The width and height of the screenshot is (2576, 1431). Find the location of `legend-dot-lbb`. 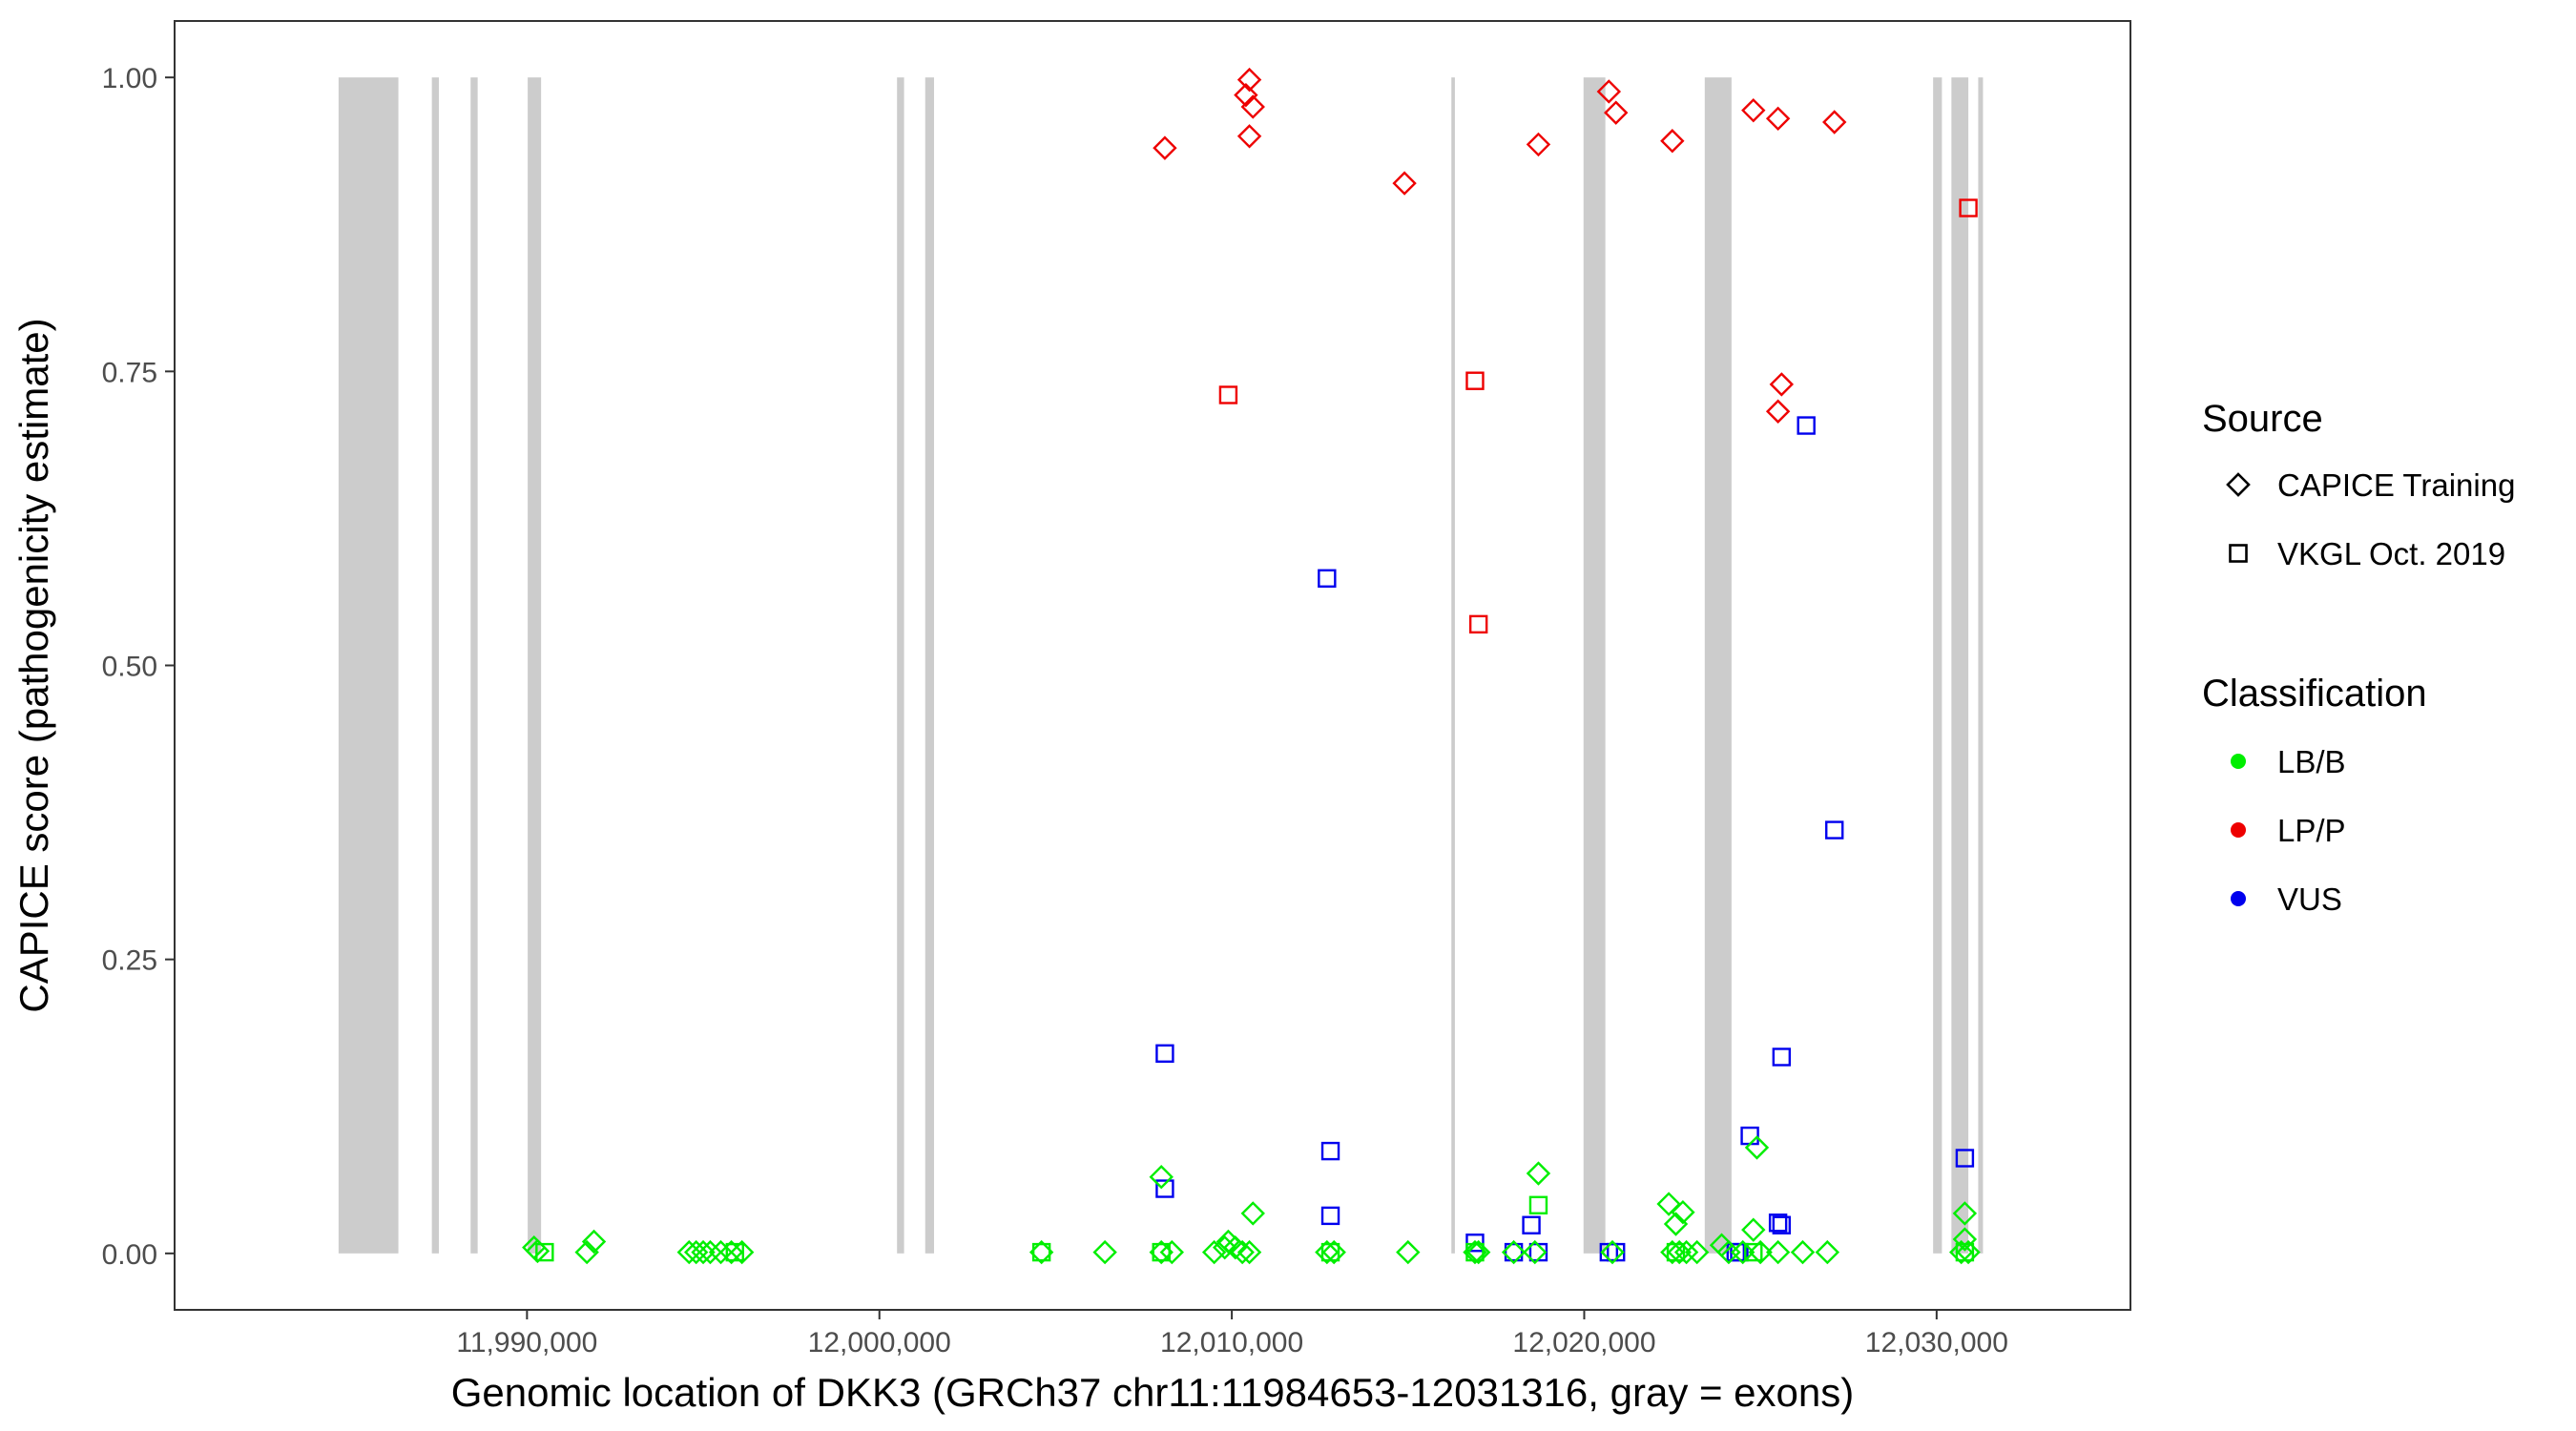

legend-dot-lbb is located at coordinates (2238, 761).